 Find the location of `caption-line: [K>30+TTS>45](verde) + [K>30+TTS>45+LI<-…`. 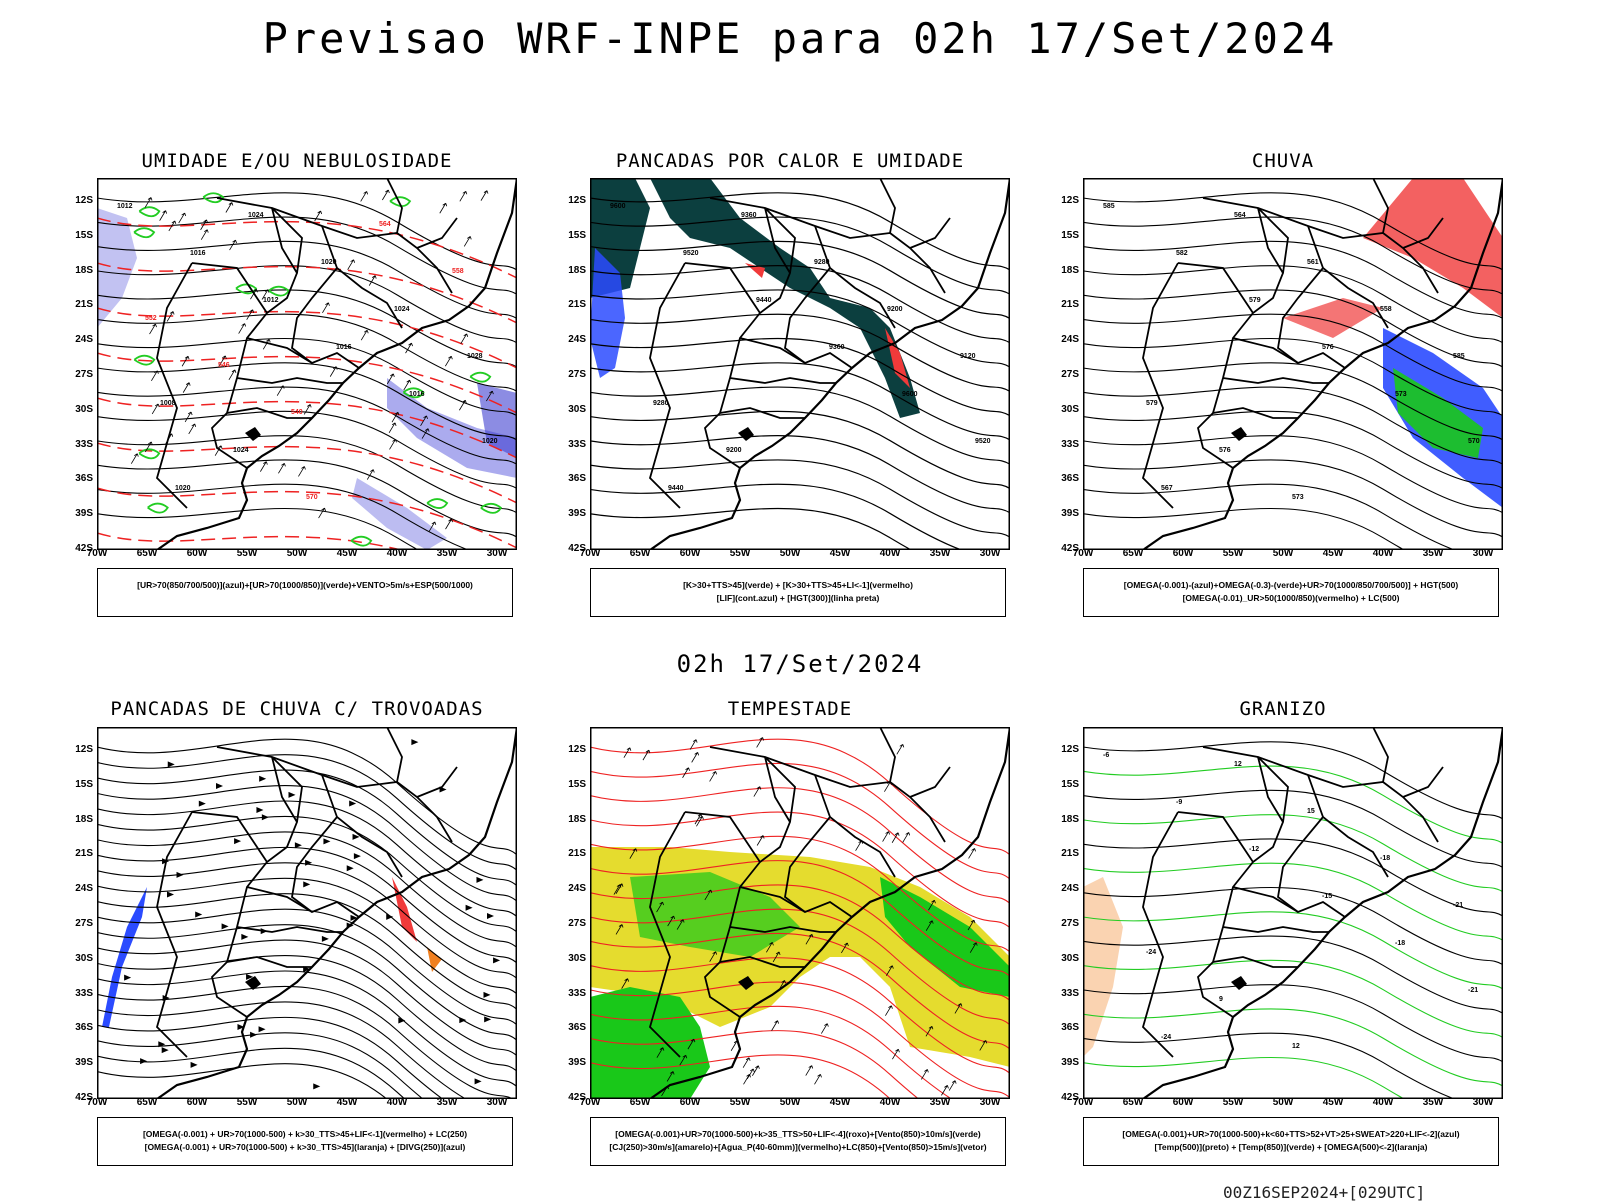

caption-line: [K>30+TTS>45](verde) + [K>30+TTS>45+LI<-… is located at coordinates (798, 585).